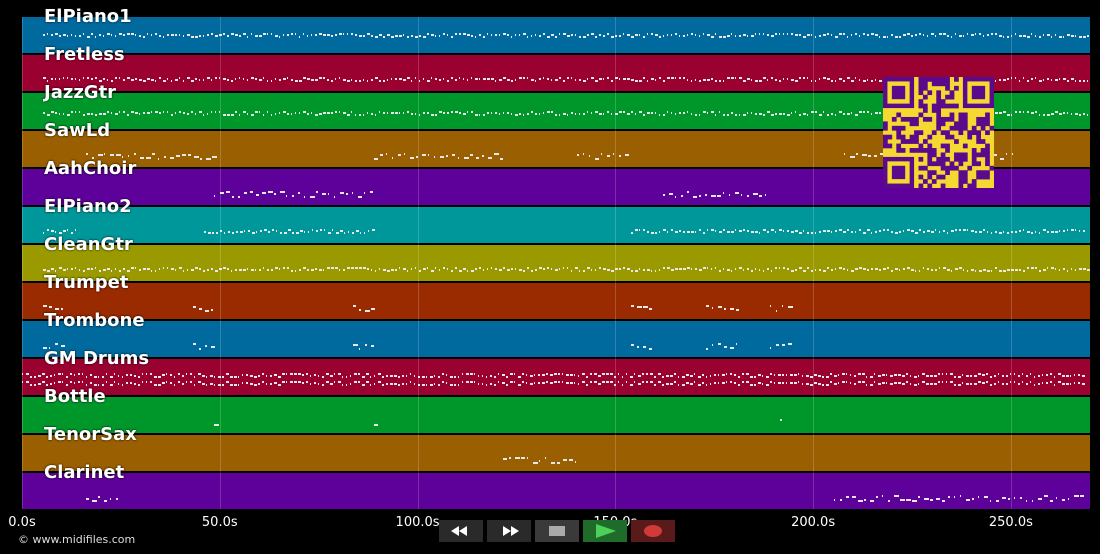 The image size is (1100, 554). I want to click on record-button, so click(653, 531).